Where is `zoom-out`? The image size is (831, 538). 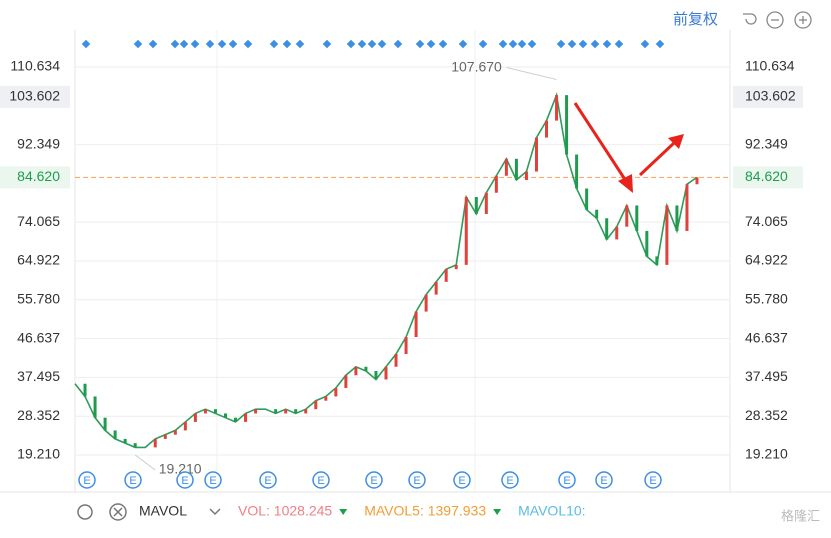 zoom-out is located at coordinates (775, 20).